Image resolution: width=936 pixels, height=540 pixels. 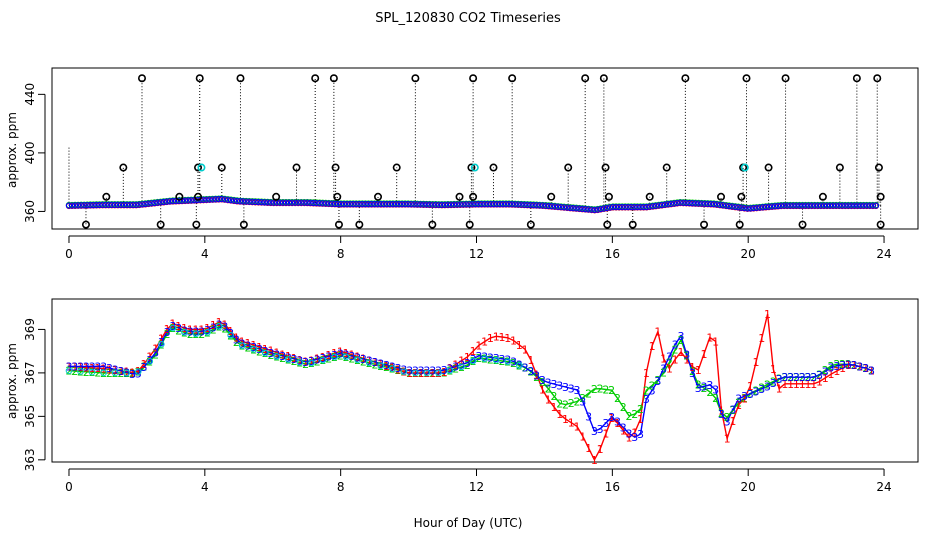 What do you see at coordinates (612, 254) in the screenshot?
I see `top-x-tick-label: 16` at bounding box center [612, 254].